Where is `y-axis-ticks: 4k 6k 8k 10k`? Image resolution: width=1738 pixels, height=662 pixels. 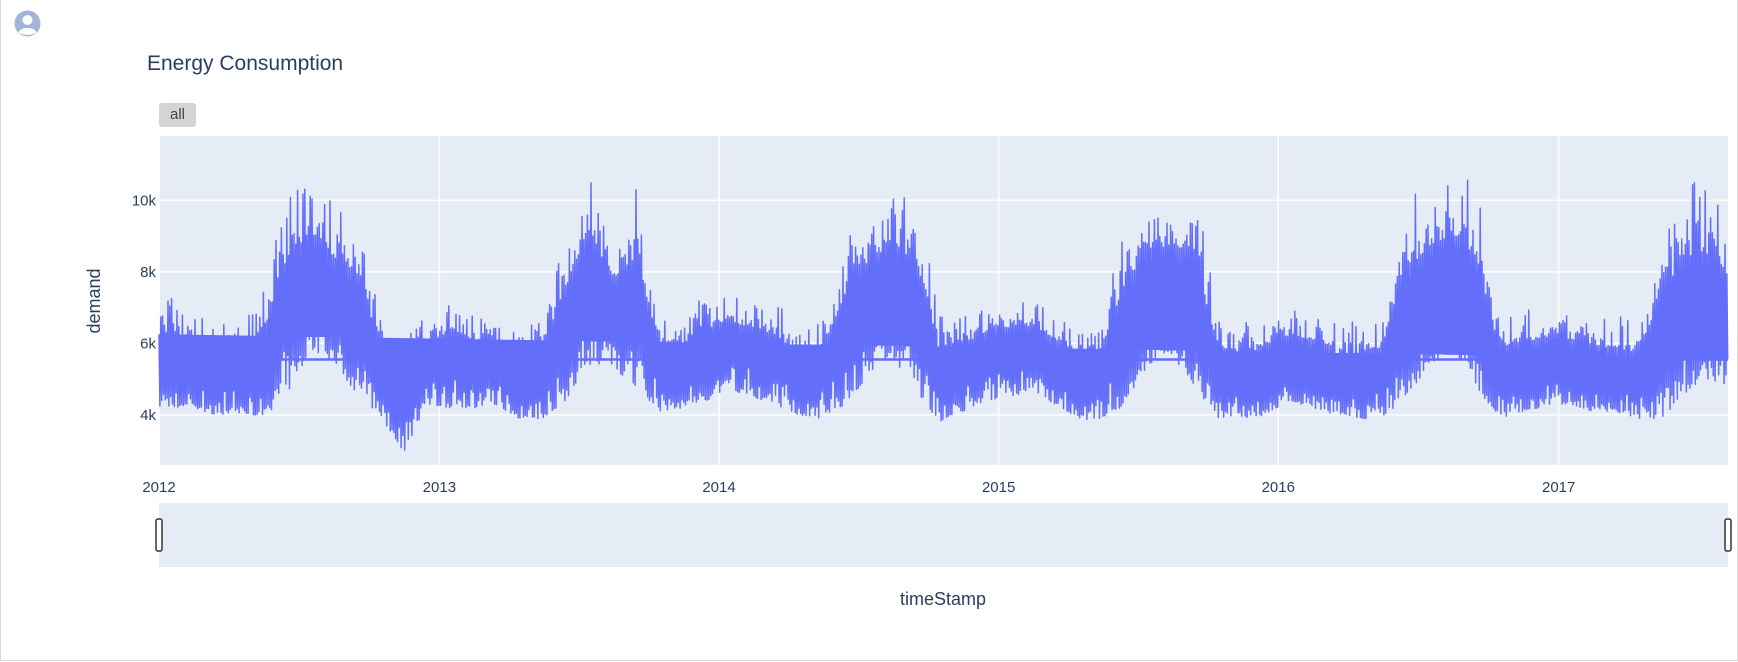 y-axis-ticks: 4k 6k 8k 10k is located at coordinates (144, 308).